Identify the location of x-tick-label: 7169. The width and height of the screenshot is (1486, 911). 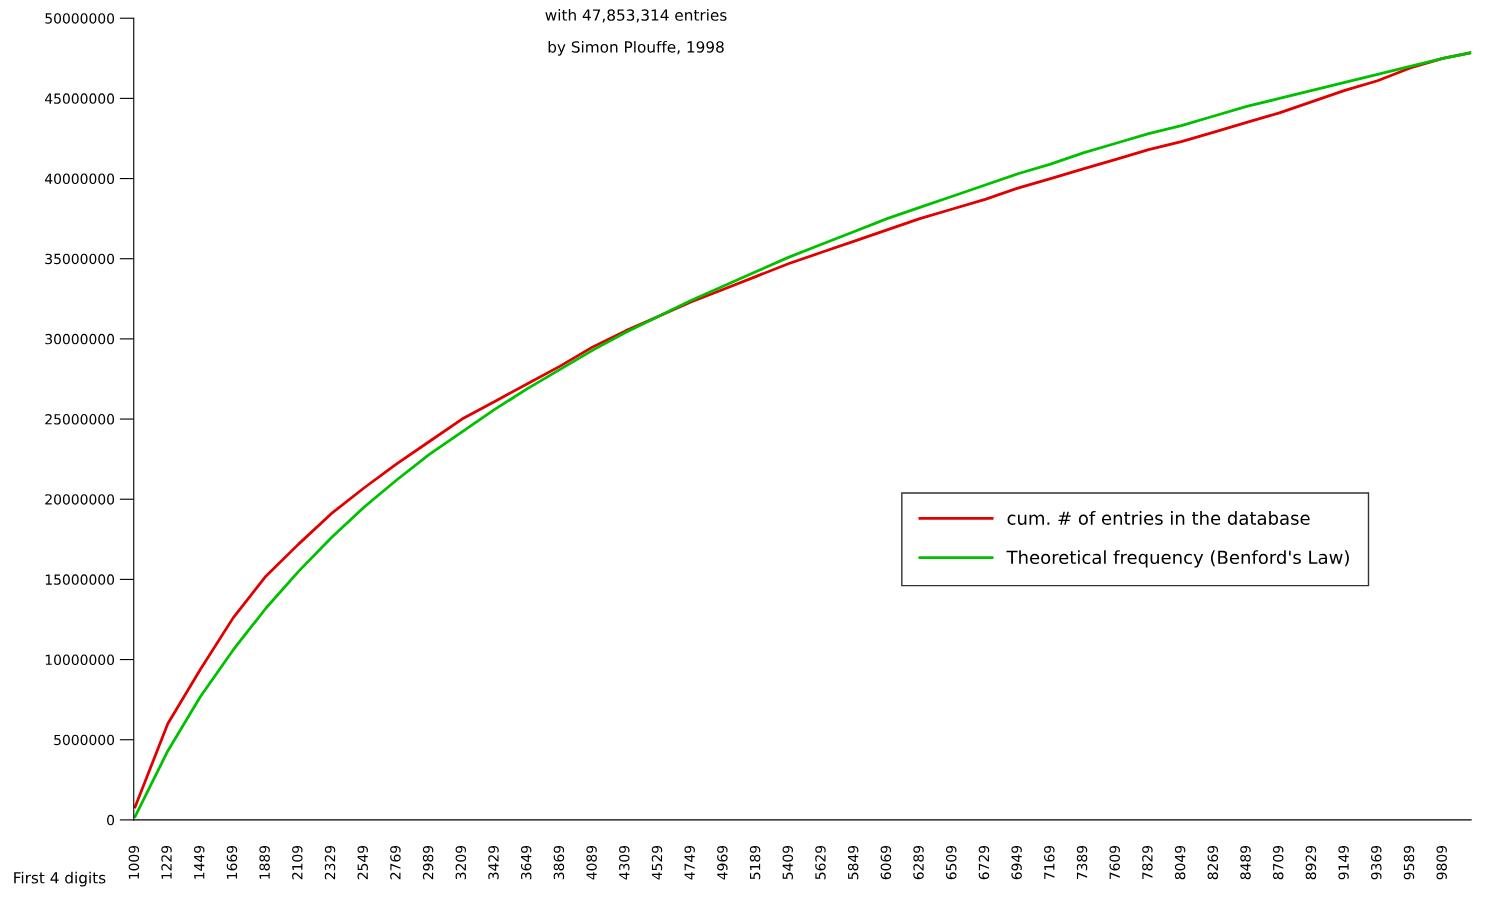
(1049, 862).